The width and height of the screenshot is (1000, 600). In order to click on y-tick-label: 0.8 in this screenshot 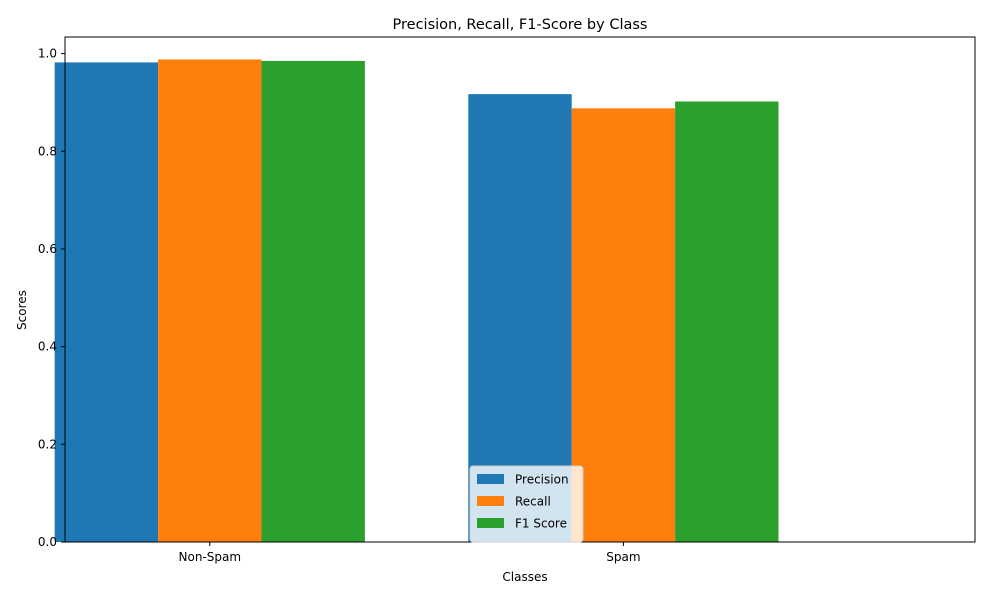, I will do `click(47, 151)`.